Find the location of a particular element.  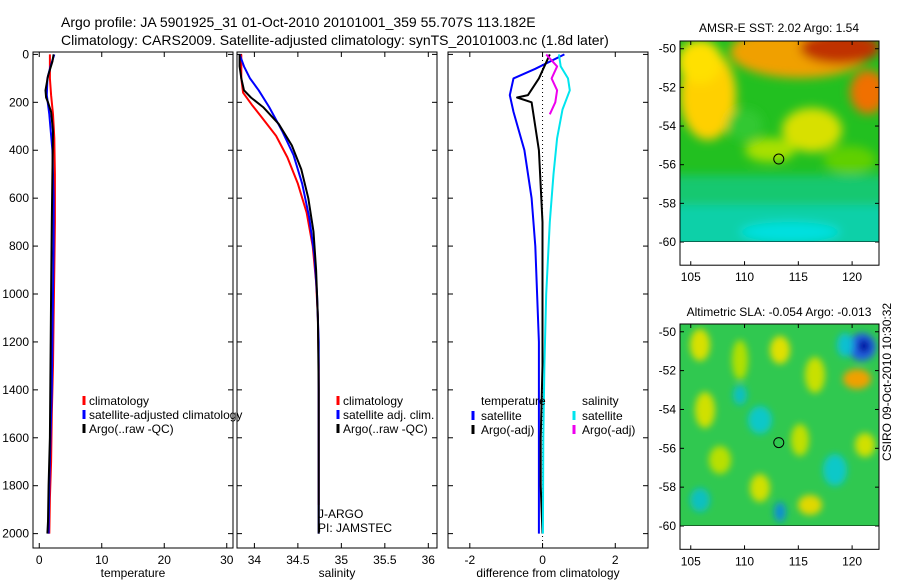

temperature-series-argo-raw-qc is located at coordinates (49, 294).